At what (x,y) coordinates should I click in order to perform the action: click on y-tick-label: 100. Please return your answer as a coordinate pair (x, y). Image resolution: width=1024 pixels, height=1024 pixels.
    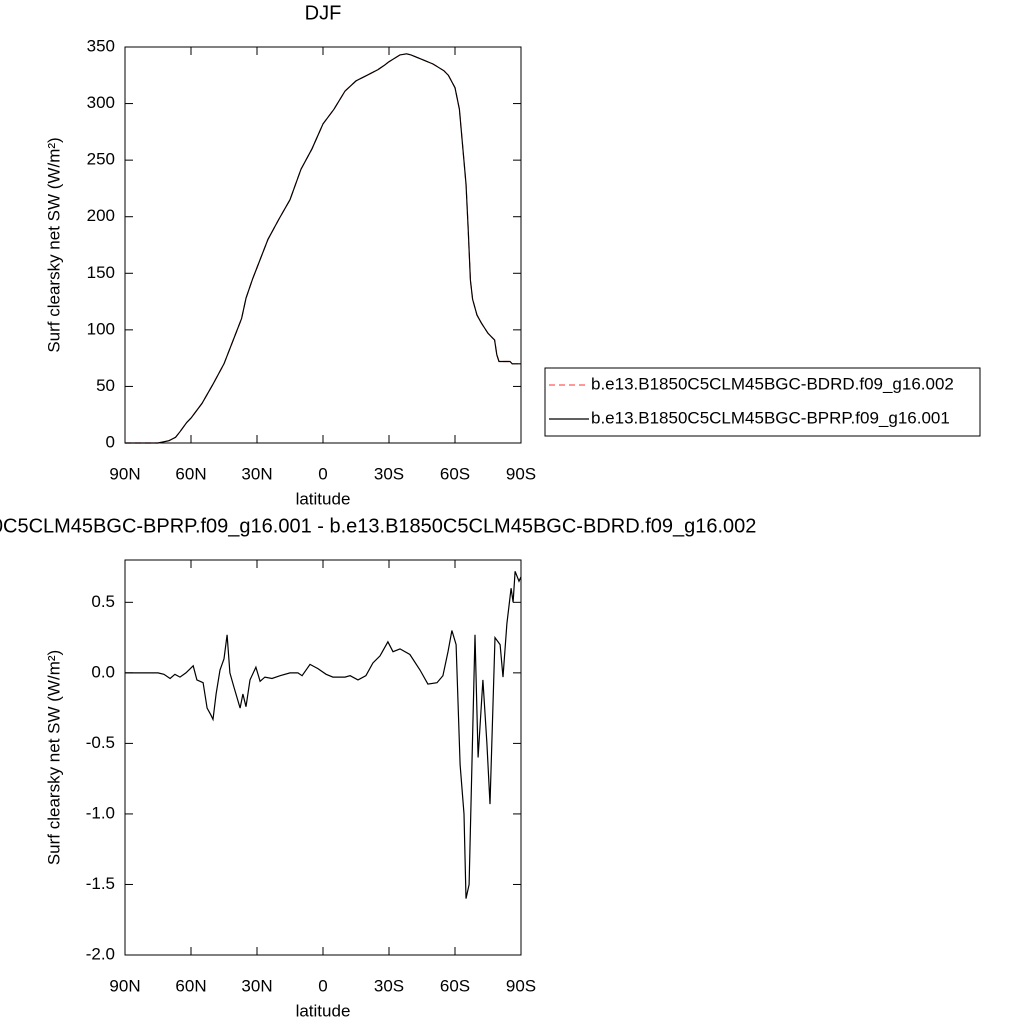
    Looking at the image, I should click on (101, 328).